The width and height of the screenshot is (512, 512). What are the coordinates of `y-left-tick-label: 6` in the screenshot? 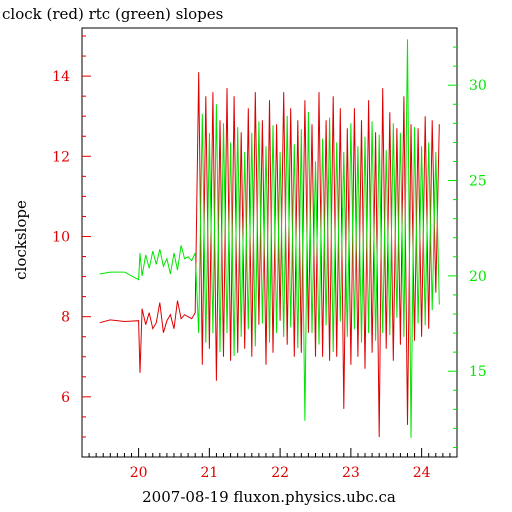 It's located at (65, 398).